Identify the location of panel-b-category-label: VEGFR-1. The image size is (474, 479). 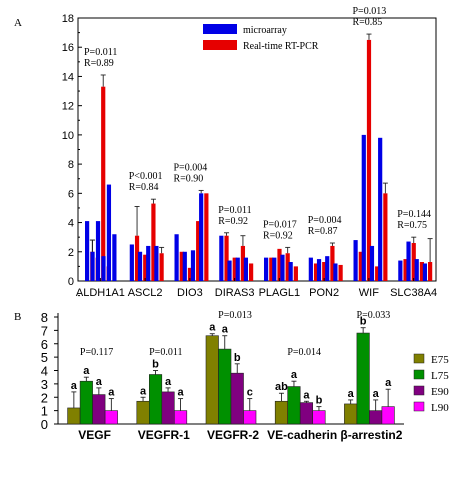
(164, 435).